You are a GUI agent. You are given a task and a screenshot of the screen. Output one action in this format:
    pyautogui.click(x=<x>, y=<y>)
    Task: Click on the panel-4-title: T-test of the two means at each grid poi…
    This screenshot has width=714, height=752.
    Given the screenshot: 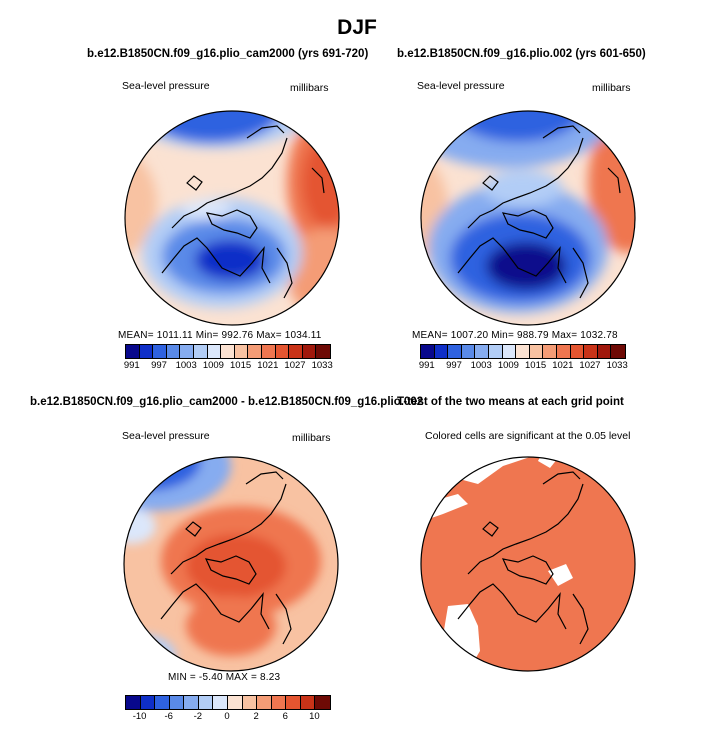 What is the action you would take?
    pyautogui.click(x=510, y=402)
    